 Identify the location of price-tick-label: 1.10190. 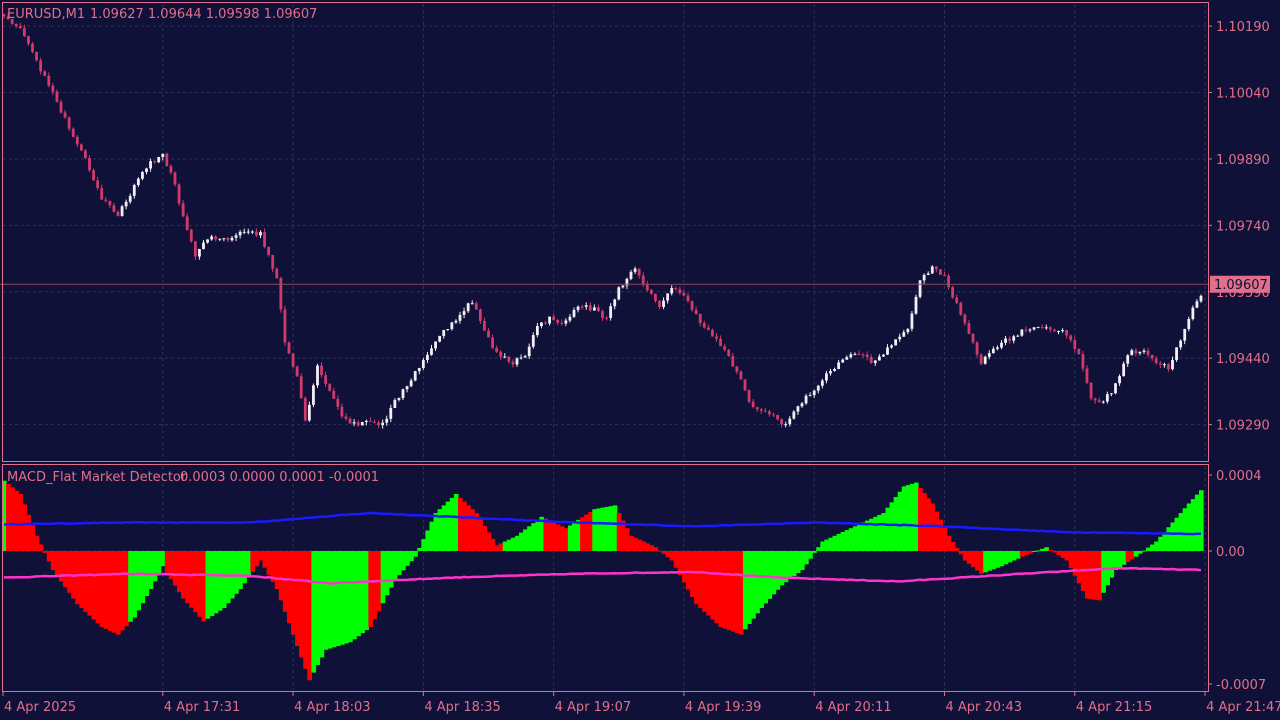
(1243, 27).